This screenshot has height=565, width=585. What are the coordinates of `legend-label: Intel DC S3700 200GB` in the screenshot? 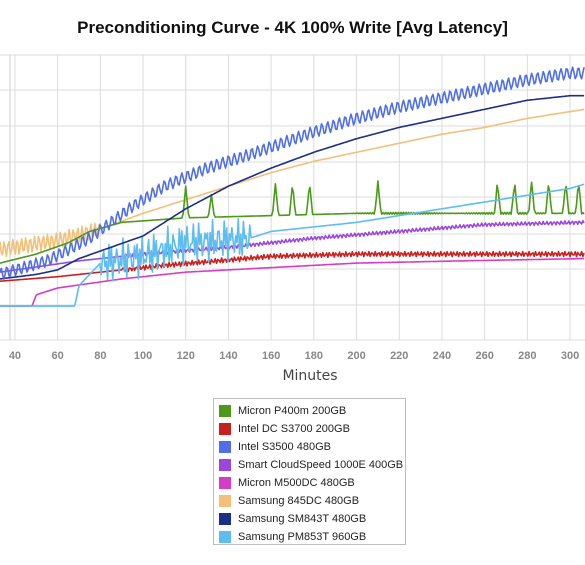 It's located at (294, 429).